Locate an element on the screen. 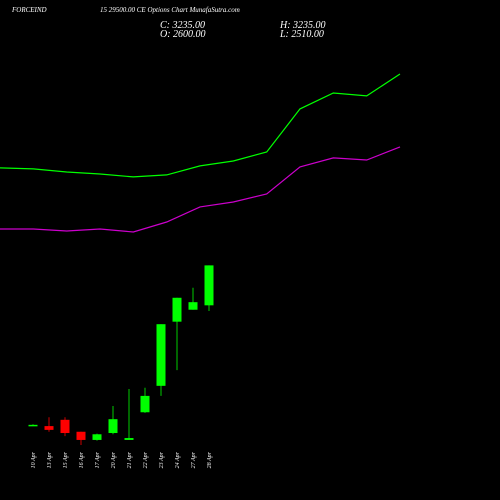 This screenshot has width=500, height=500. indicator-line is located at coordinates (200, 189).